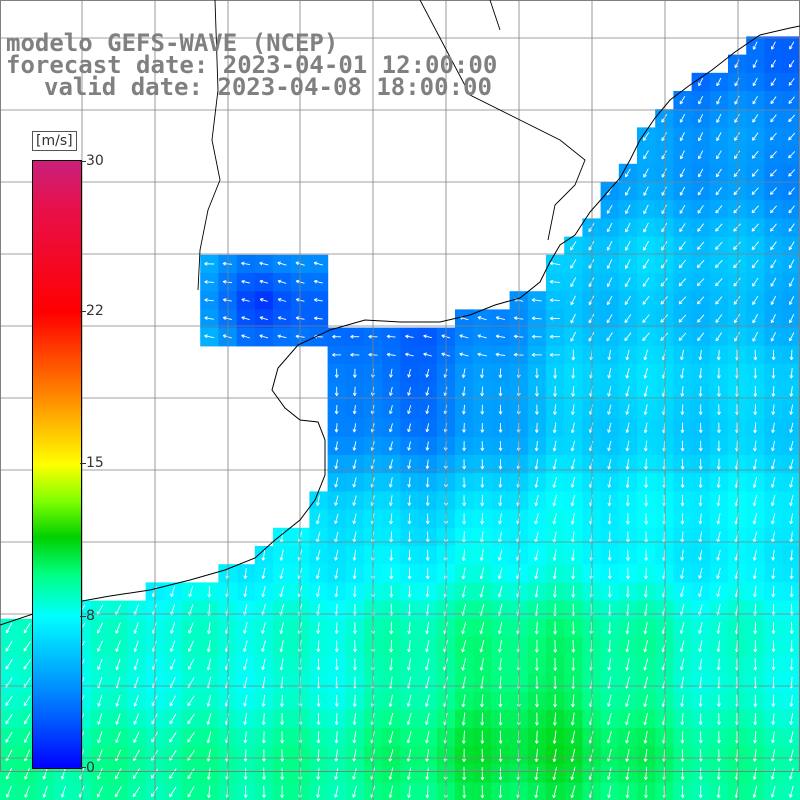 The image size is (800, 800). Describe the element at coordinates (495, 15) in the screenshot. I see `border-line` at that location.